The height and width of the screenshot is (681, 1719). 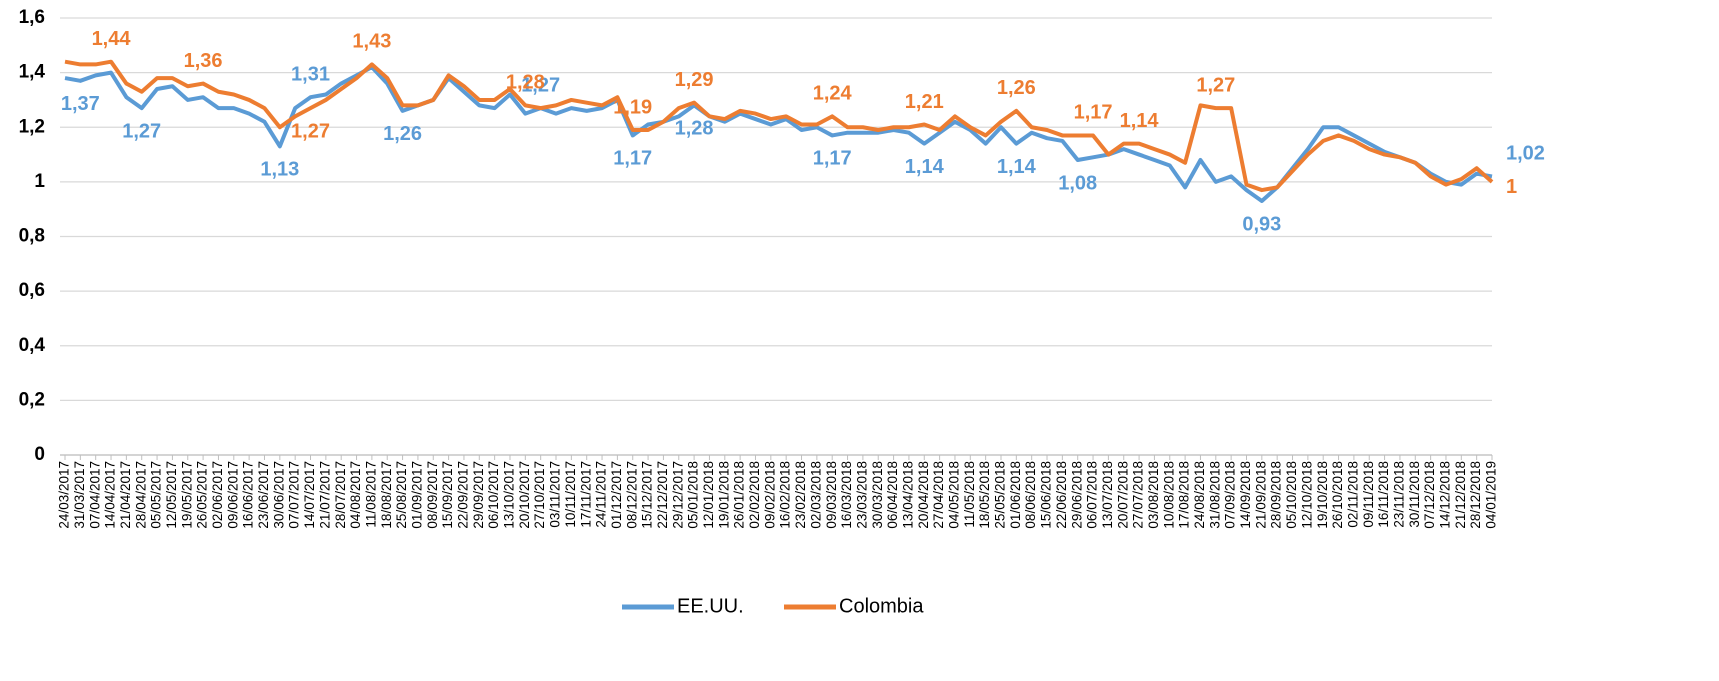 What do you see at coordinates (1491, 495) in the screenshot?
I see `x-tick-label: 04/01/2019` at bounding box center [1491, 495].